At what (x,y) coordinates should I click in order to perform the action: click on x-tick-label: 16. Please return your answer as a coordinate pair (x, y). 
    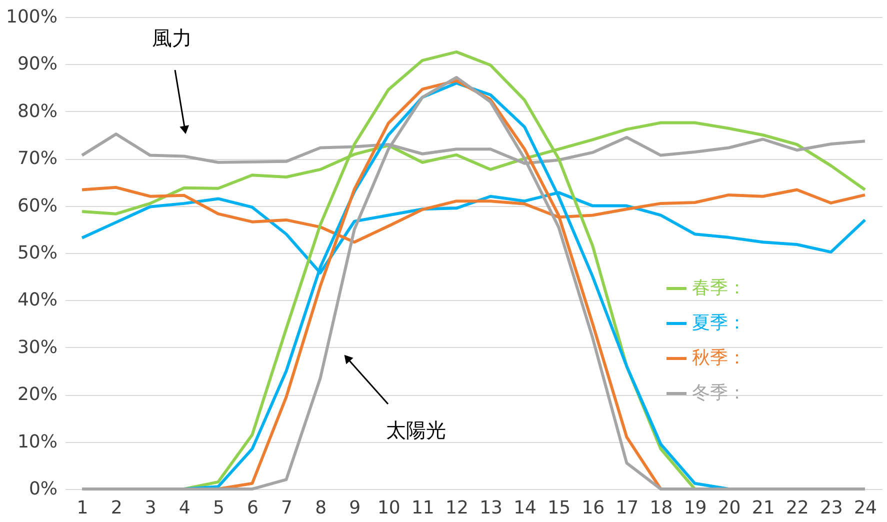
    Looking at the image, I should click on (593, 508).